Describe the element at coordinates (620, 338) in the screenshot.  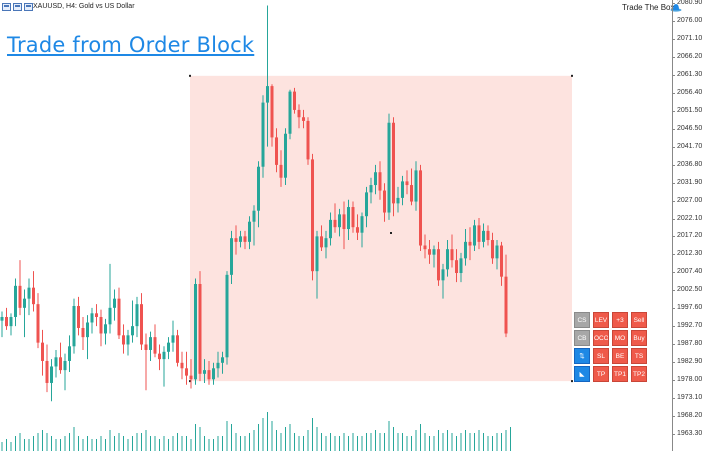
I see `panel-button-mo: MO` at that location.